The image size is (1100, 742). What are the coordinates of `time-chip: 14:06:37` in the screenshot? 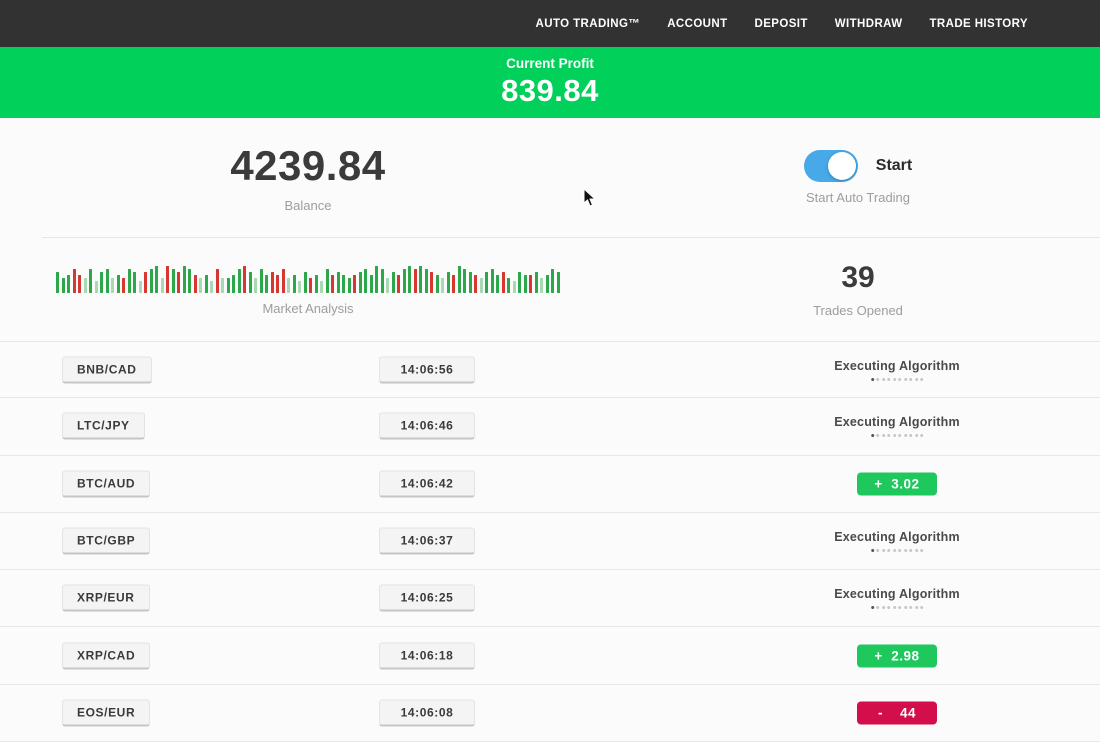 It's located at (427, 541).